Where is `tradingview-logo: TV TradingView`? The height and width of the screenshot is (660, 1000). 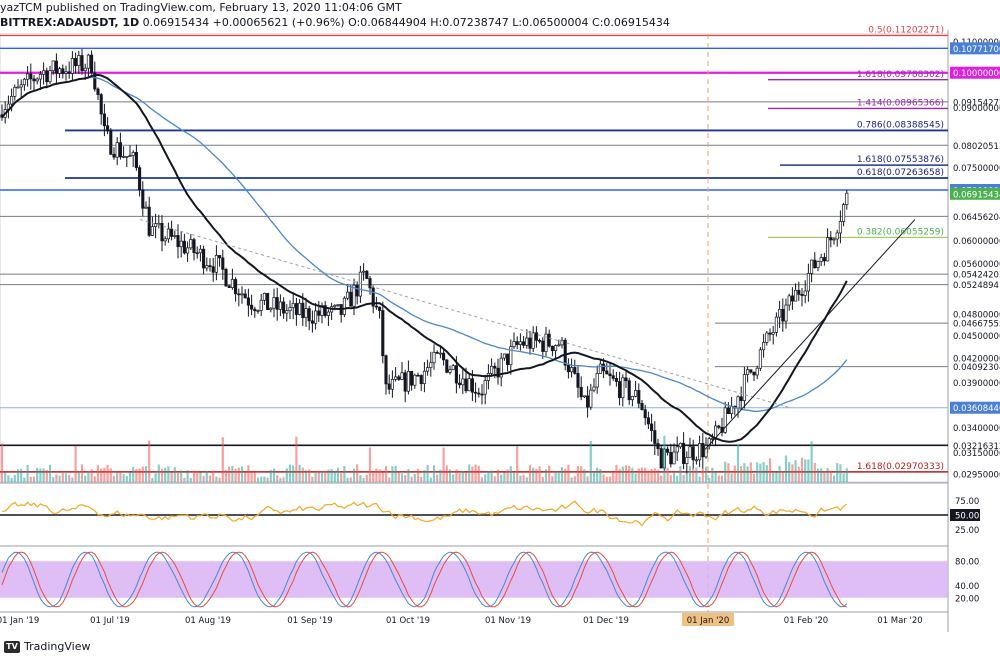 tradingview-logo: TV TradingView is located at coordinates (47, 646).